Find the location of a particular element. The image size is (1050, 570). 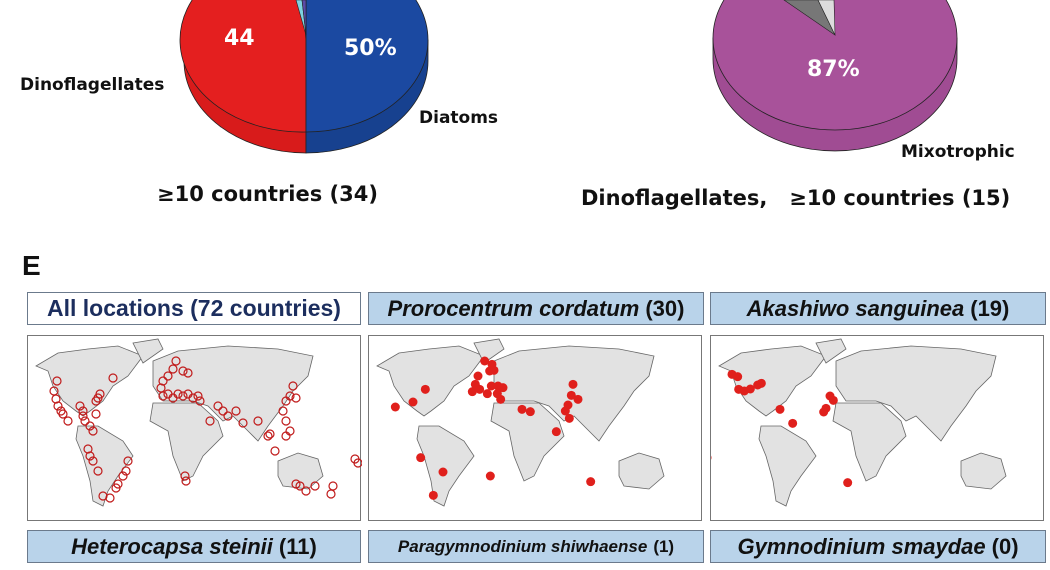

pie-right-legend-mixotrophic: Mixotrophic is located at coordinates (958, 152).